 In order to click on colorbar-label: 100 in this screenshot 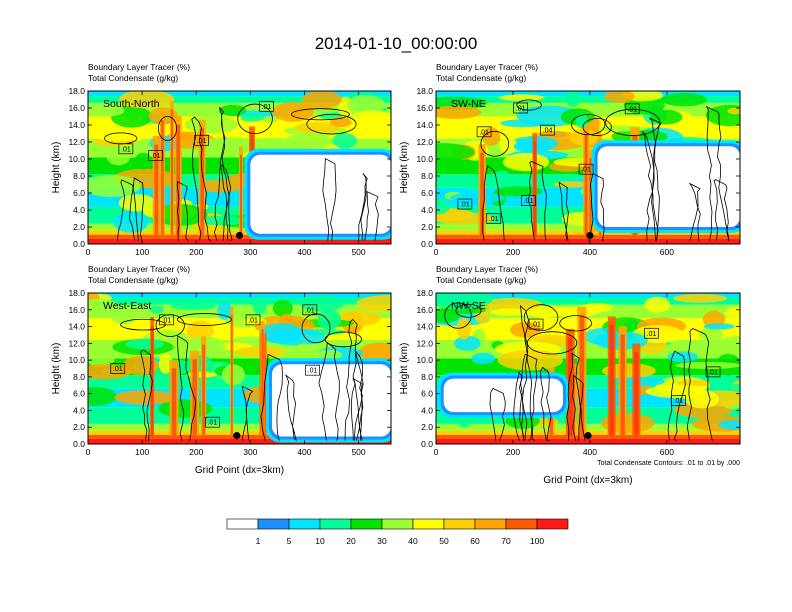, I will do `click(537, 541)`.